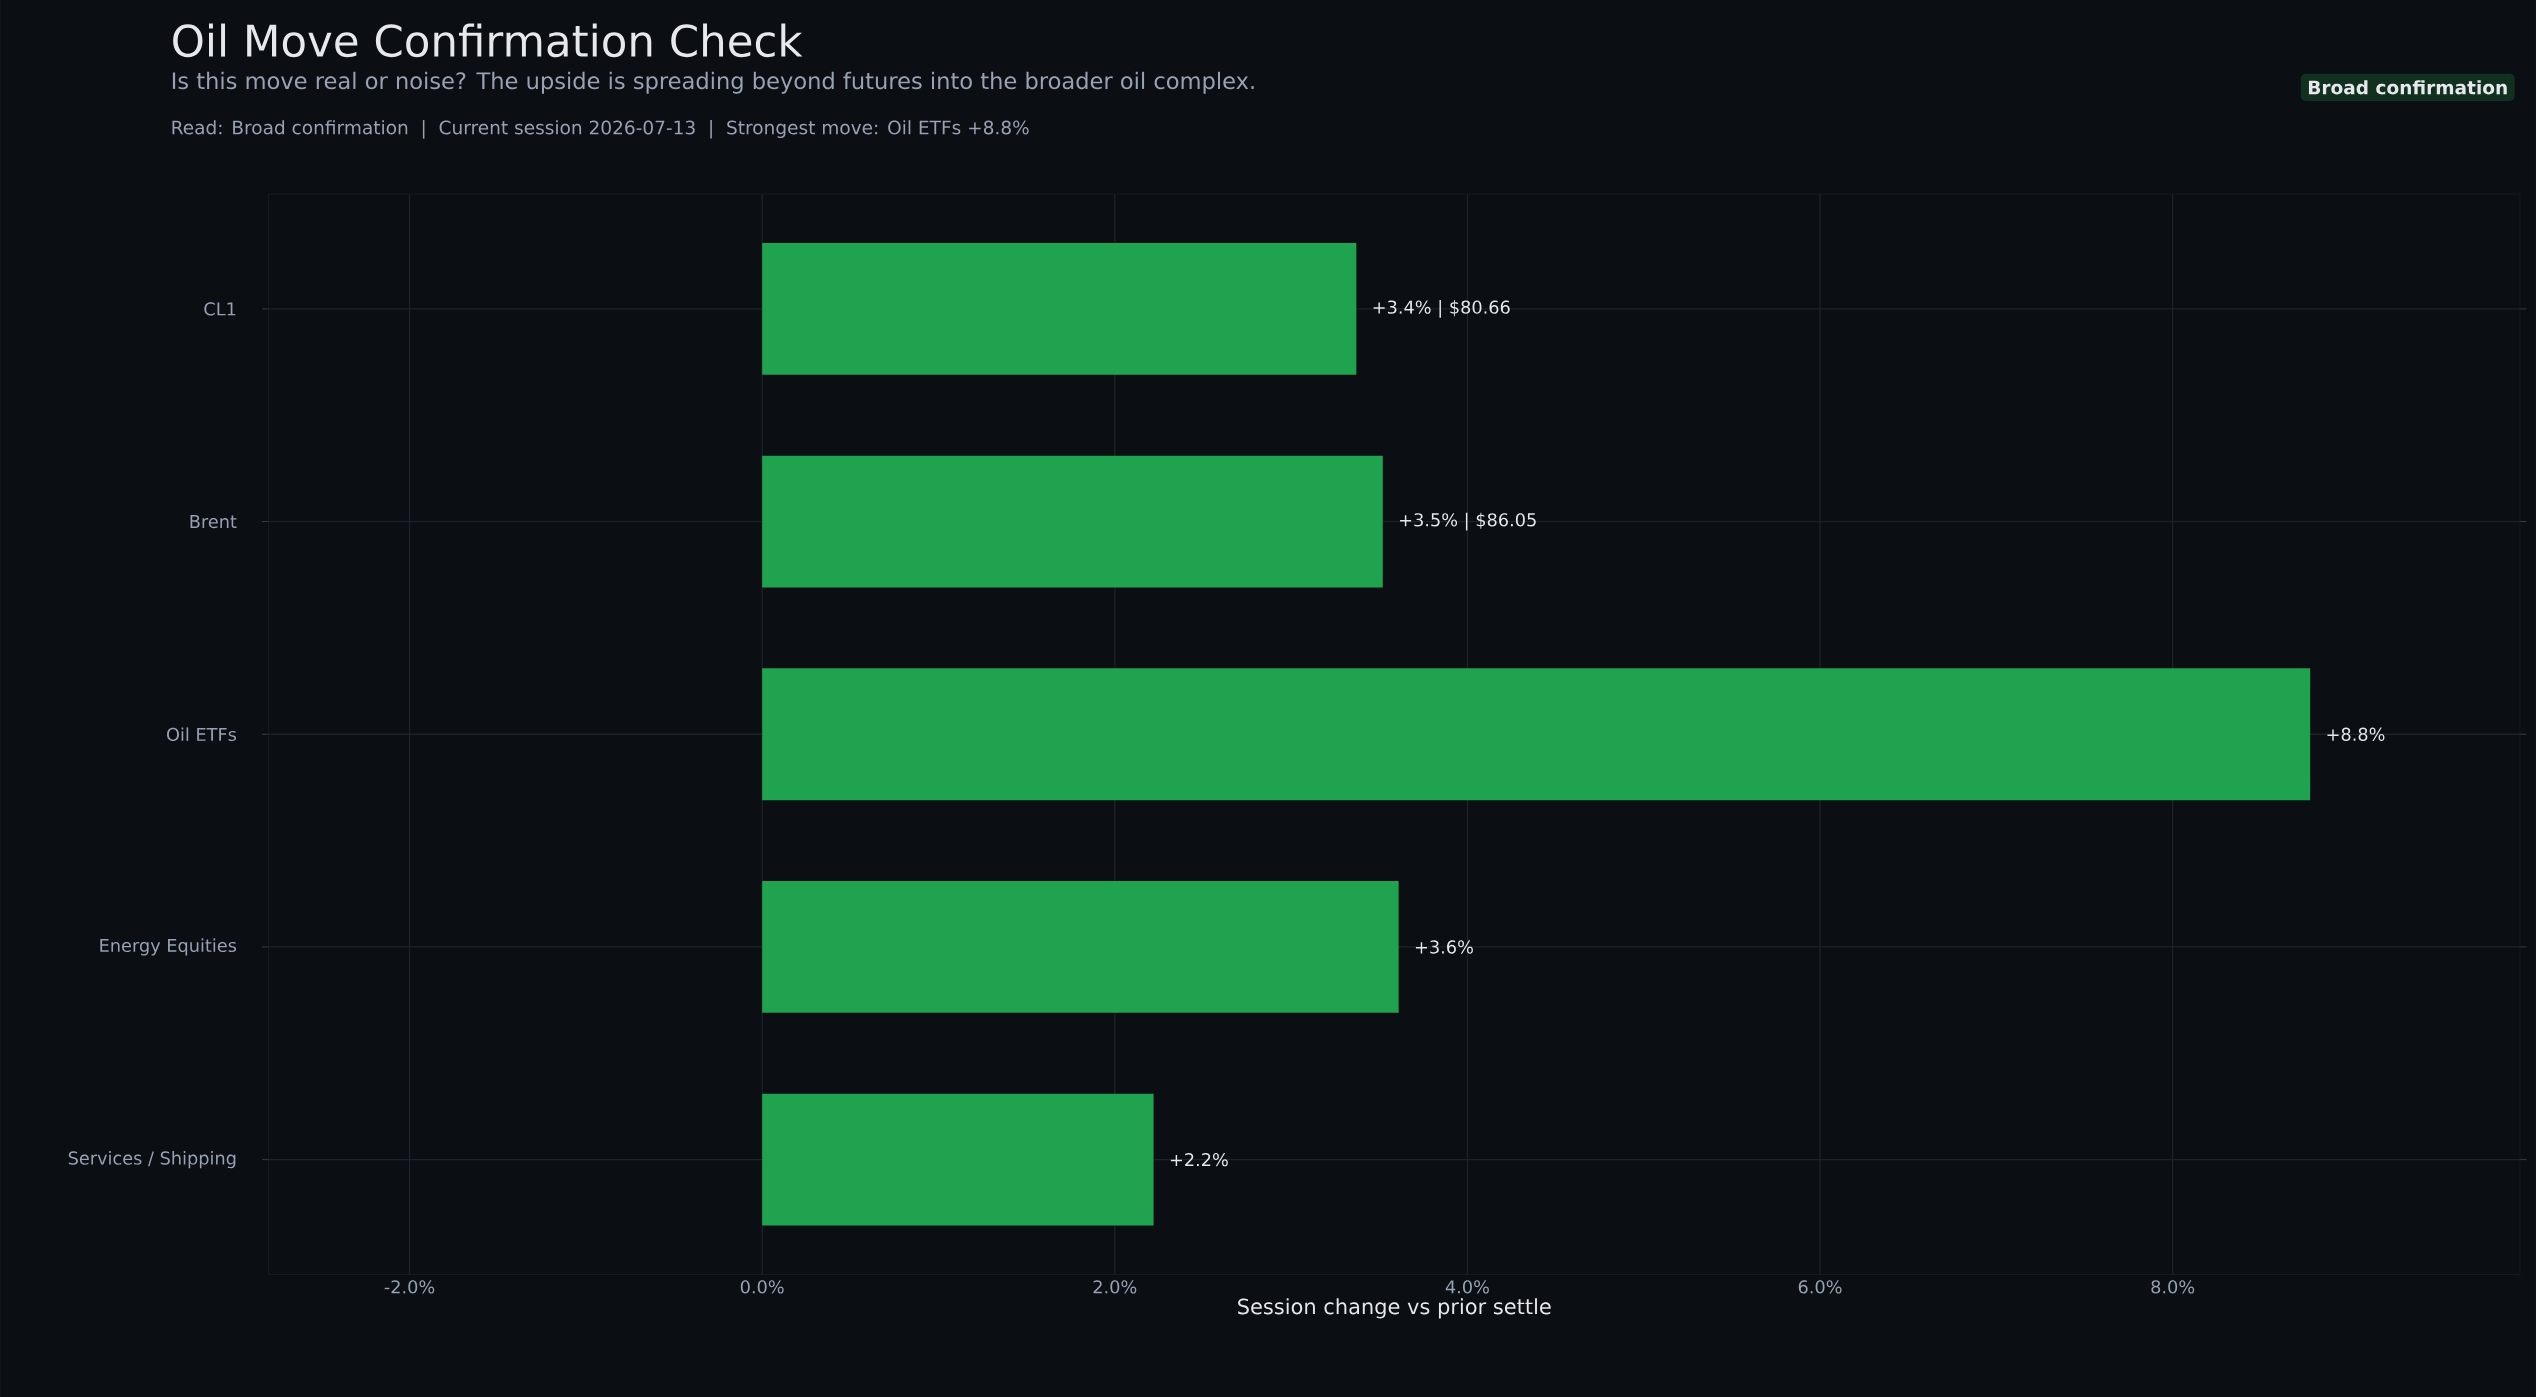 This screenshot has height=1397, width=2536. I want to click on x-axis-title: Session change vs prior settle, so click(1394, 1308).